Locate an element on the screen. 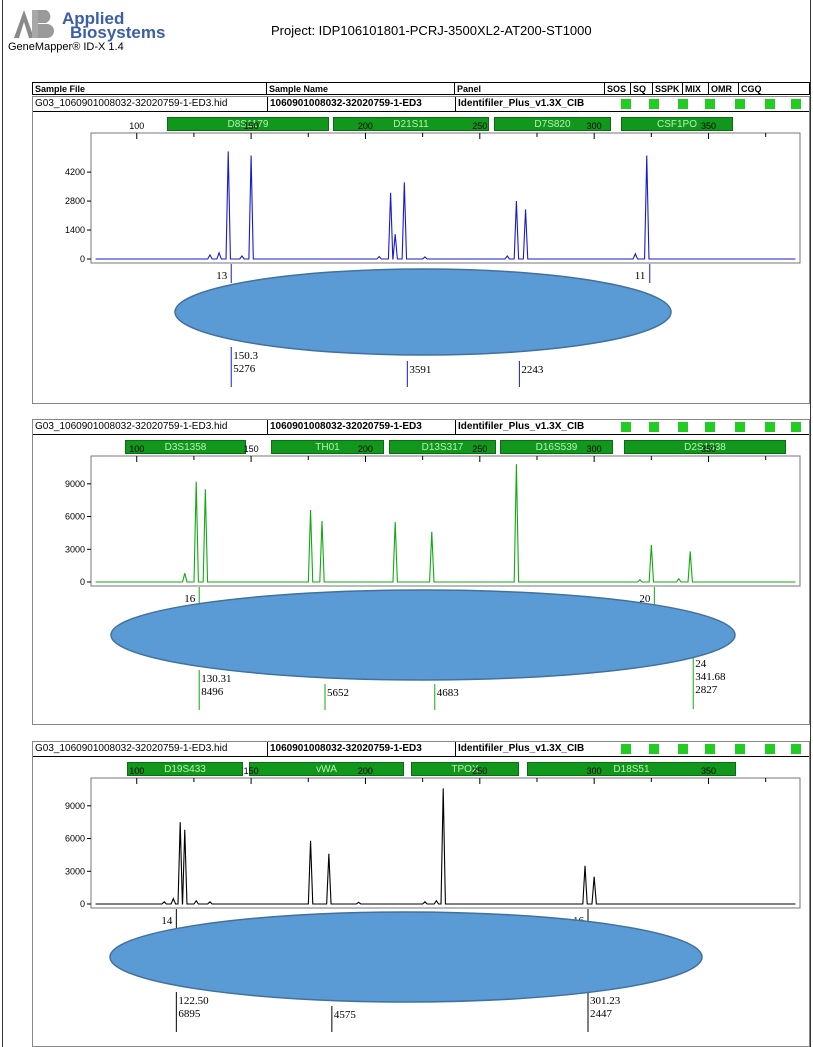 The width and height of the screenshot is (813, 1047). marker-label: D19S433 is located at coordinates (185, 769).